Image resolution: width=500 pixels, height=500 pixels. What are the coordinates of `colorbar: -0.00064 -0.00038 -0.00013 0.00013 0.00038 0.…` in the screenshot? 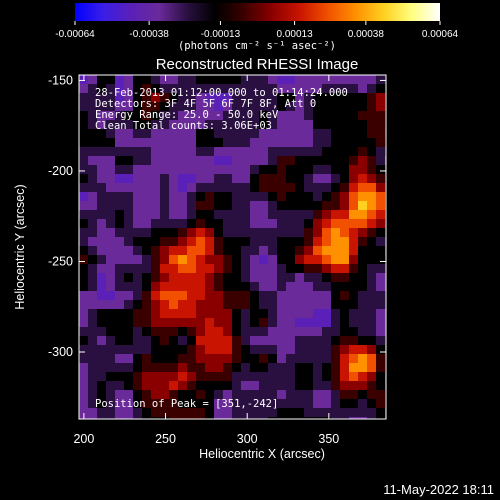 It's located at (257, 27).